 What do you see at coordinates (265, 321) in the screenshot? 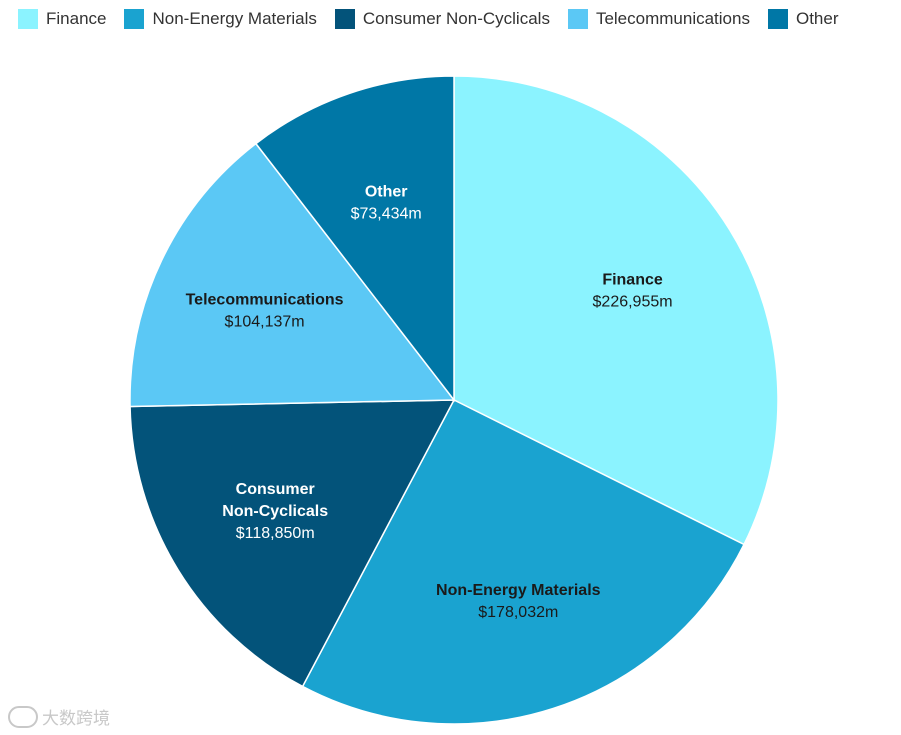
I see `pie-label-value: $104,137m` at bounding box center [265, 321].